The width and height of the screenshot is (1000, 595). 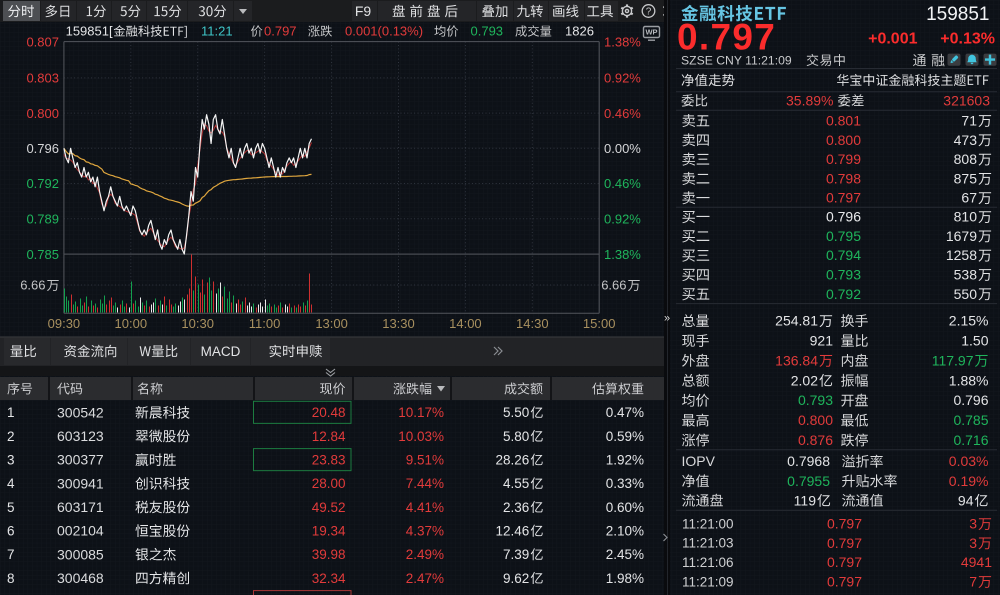 What do you see at coordinates (221, 351) in the screenshot?
I see `svg-text: MACD` at bounding box center [221, 351].